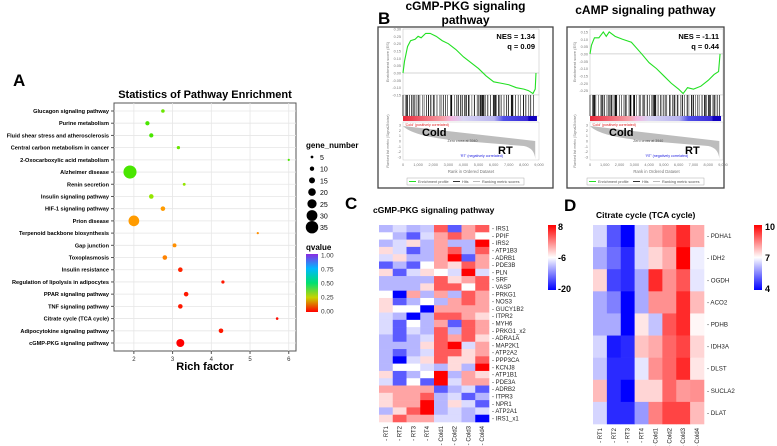  Describe the element at coordinates (58, 136) in the screenshot. I see `pathway-label: Fluid shear stress and atherosclerosis` at that location.